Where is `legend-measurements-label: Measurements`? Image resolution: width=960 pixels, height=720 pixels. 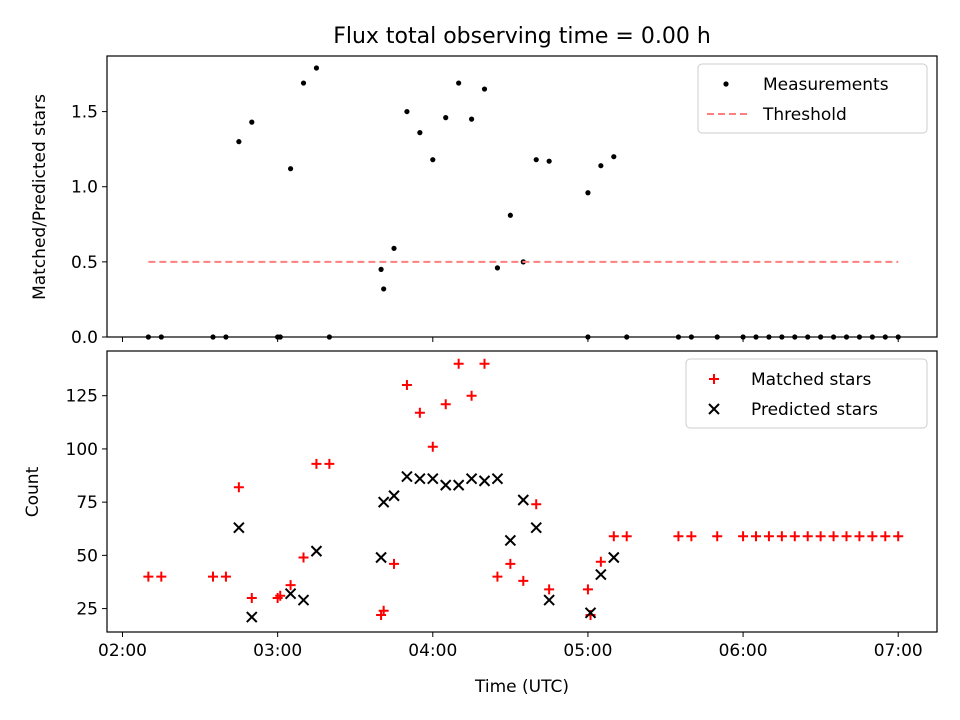 legend-measurements-label: Measurements is located at coordinates (826, 85).